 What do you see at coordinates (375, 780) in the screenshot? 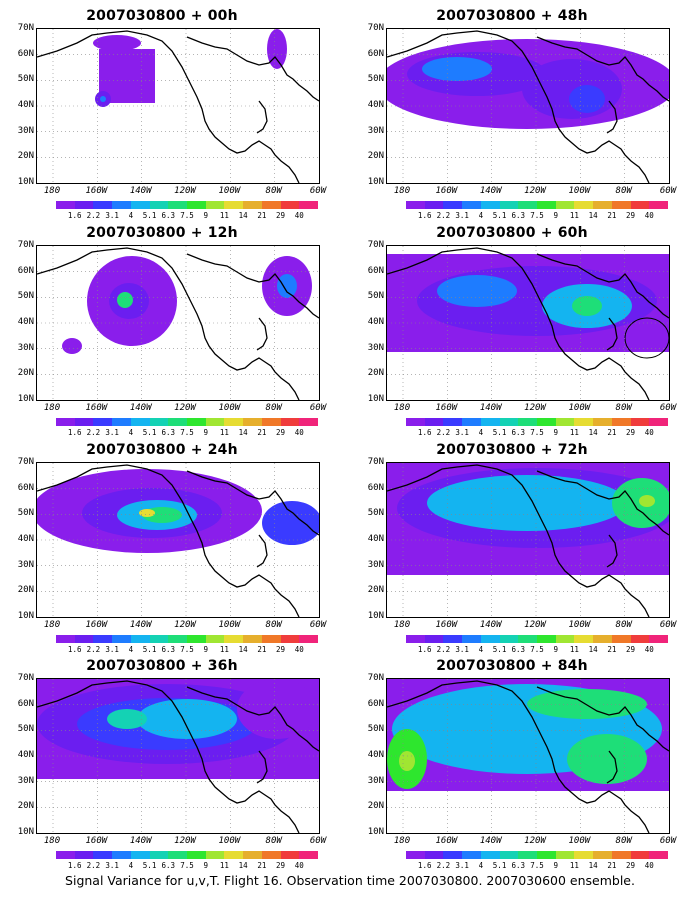
I see `lat-label: 30N` at bounding box center [375, 780].